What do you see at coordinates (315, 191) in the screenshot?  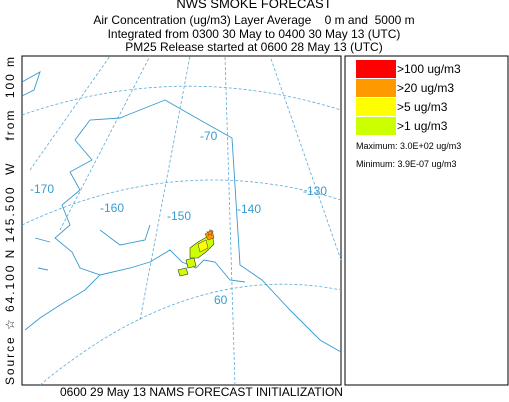 I see `map-label: -130` at bounding box center [315, 191].